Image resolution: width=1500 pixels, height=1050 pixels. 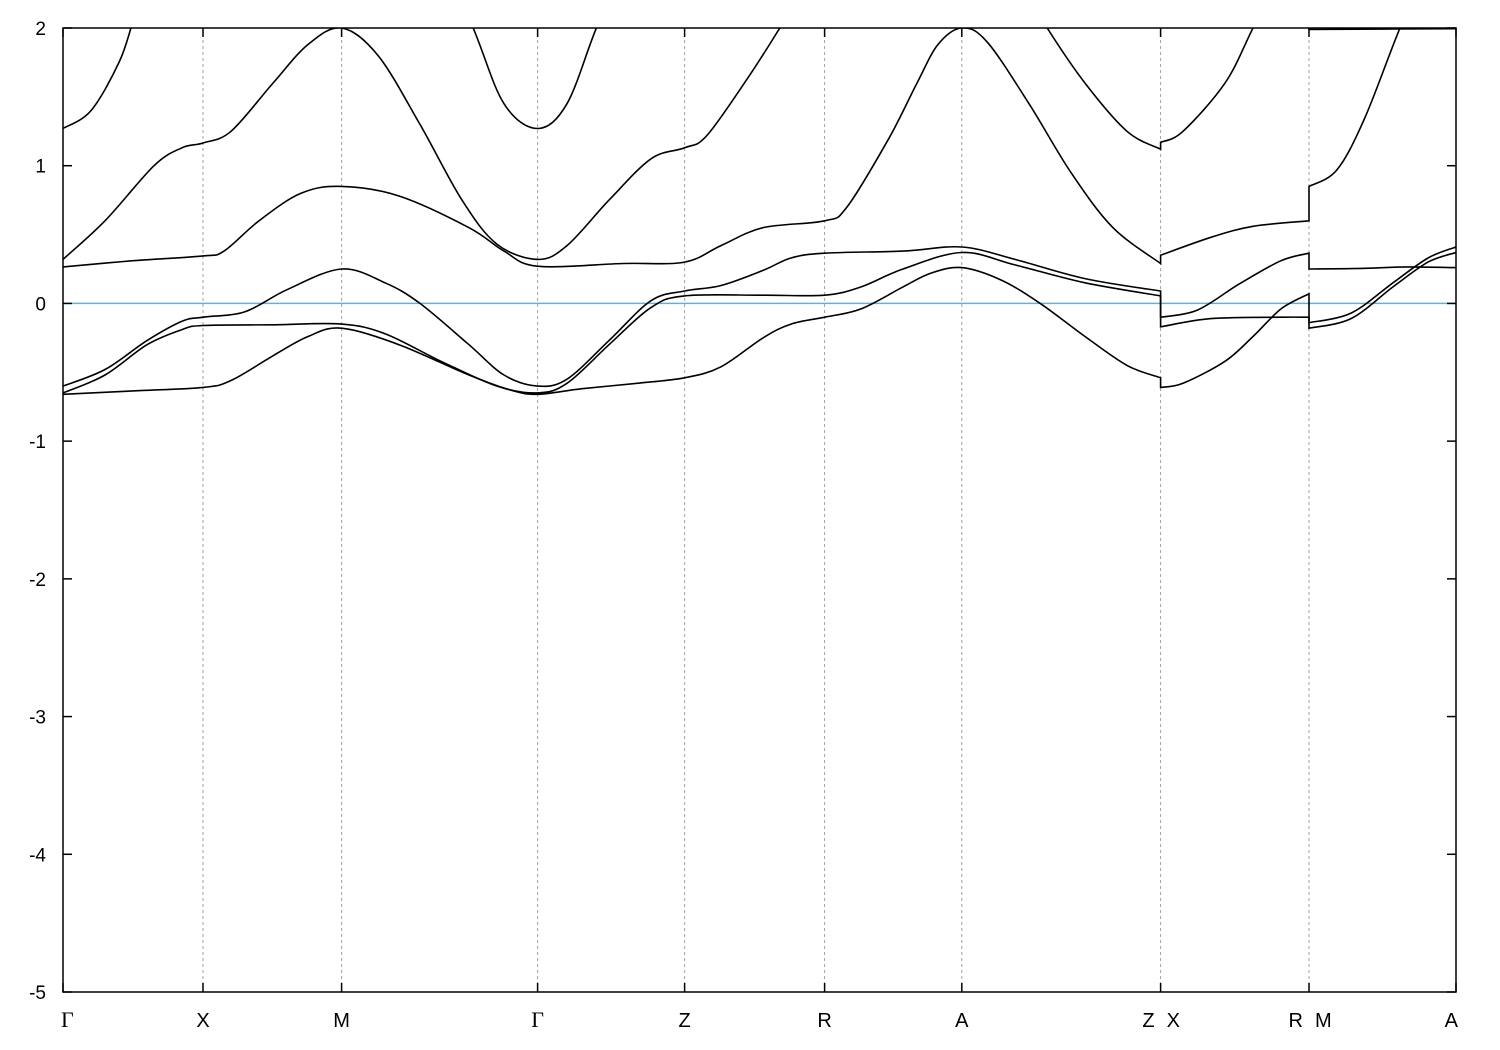 I want to click on y-tick-label: -2, so click(x=37, y=580).